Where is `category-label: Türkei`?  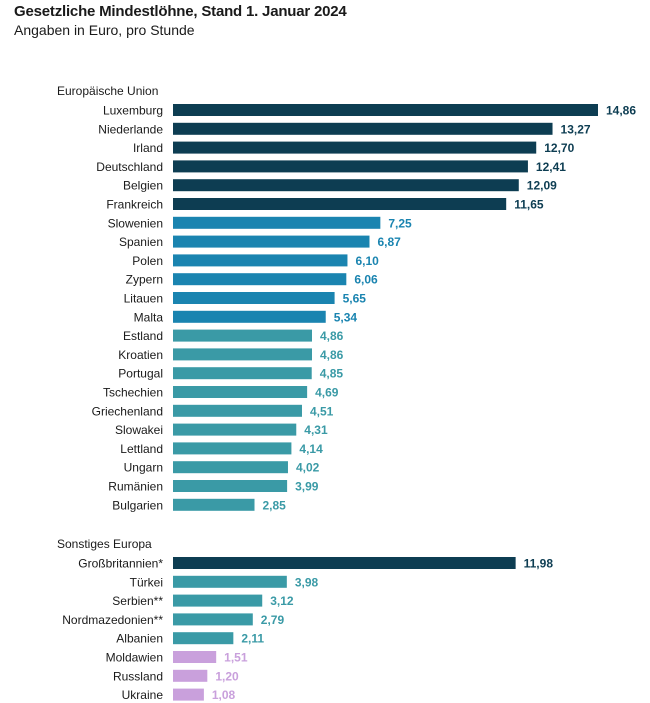
category-label: Türkei is located at coordinates (146, 582).